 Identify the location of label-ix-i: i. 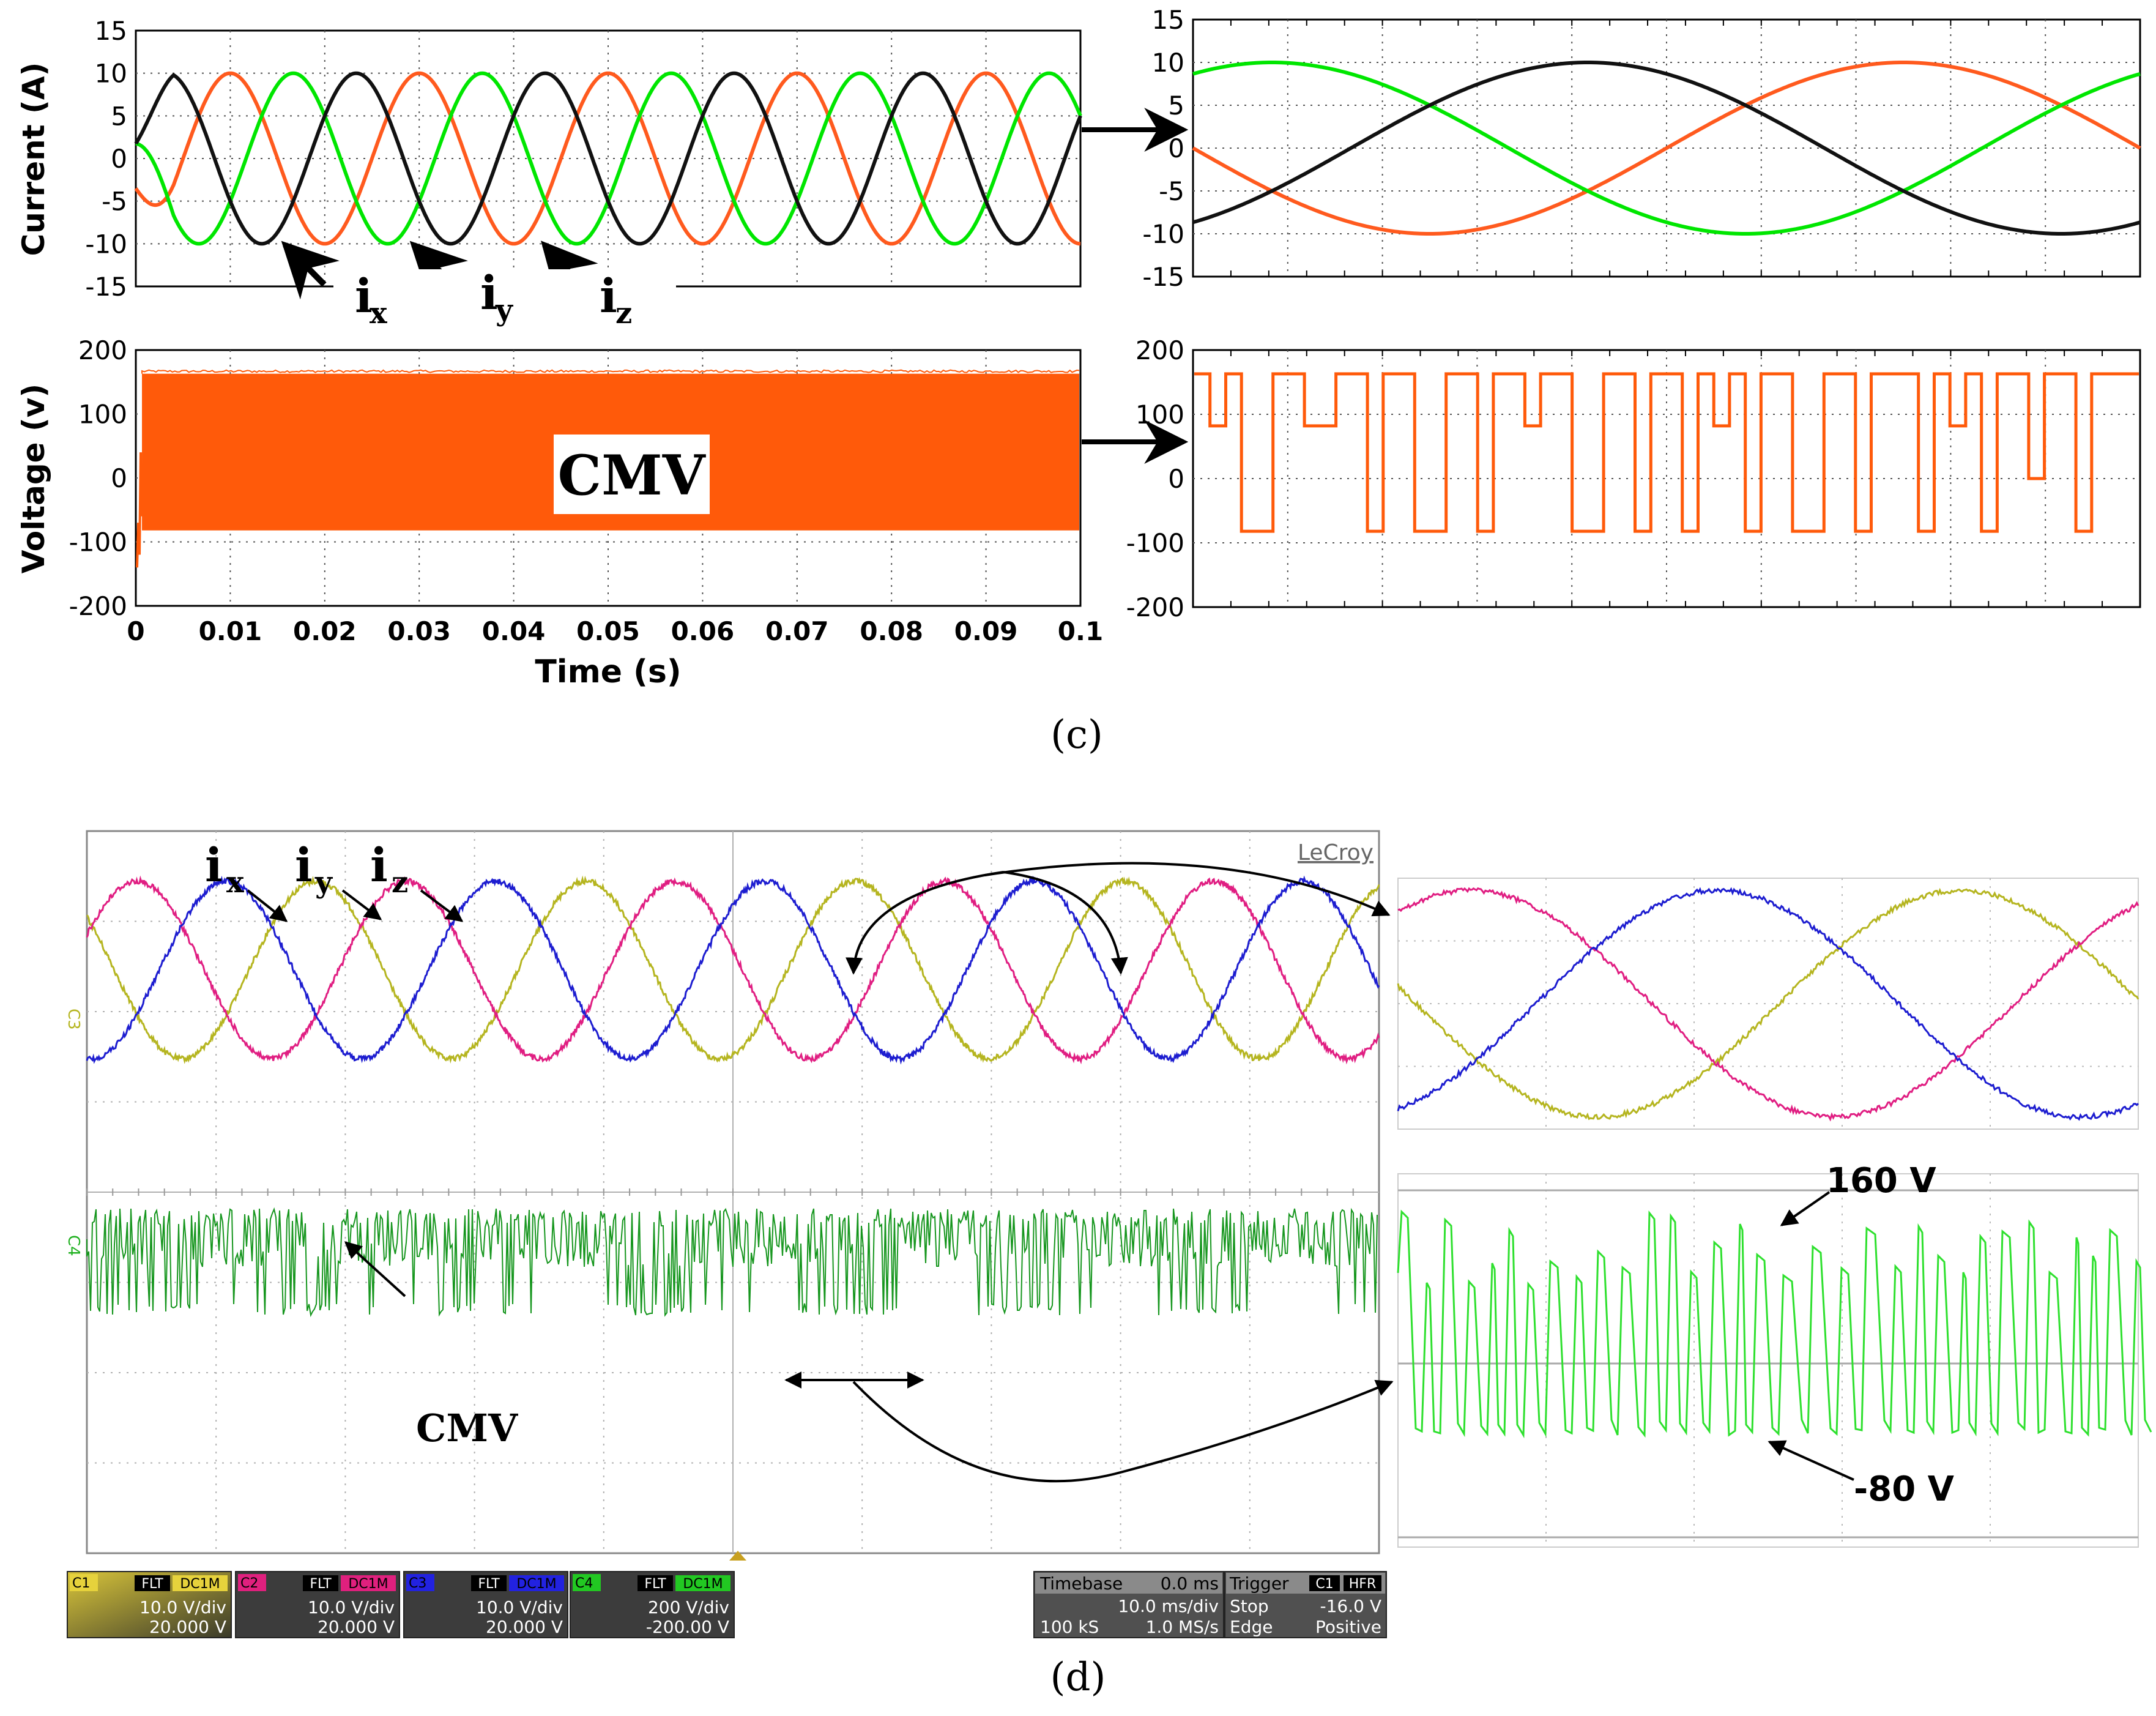
(364, 296).